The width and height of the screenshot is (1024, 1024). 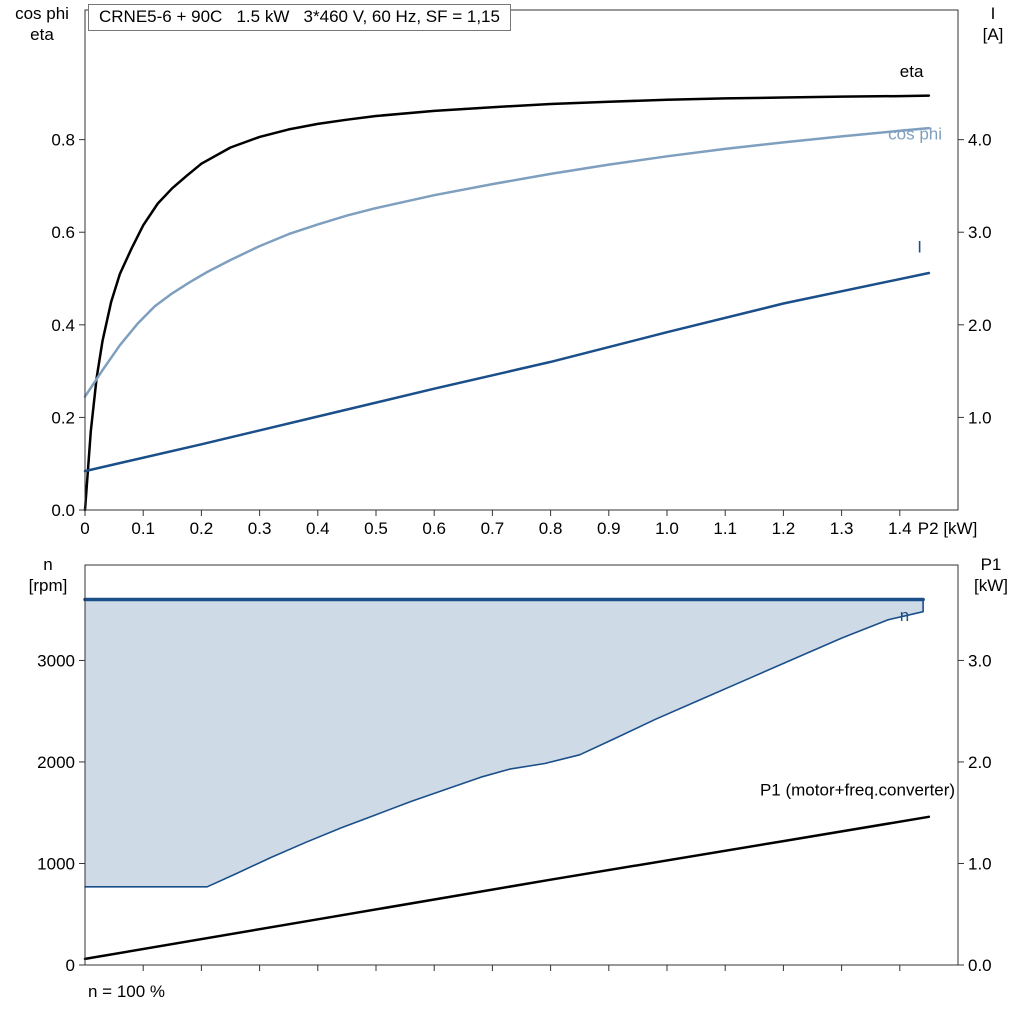 What do you see at coordinates (919, 247) in the screenshot?
I see `curve-label-i: I` at bounding box center [919, 247].